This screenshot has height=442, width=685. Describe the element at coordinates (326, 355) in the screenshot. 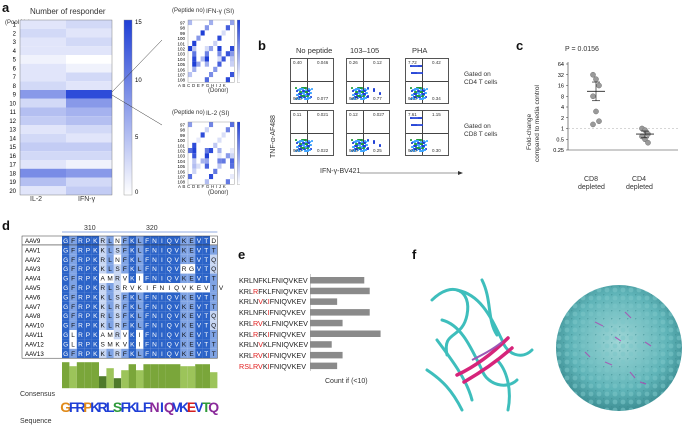

I see `count-bar` at that location.